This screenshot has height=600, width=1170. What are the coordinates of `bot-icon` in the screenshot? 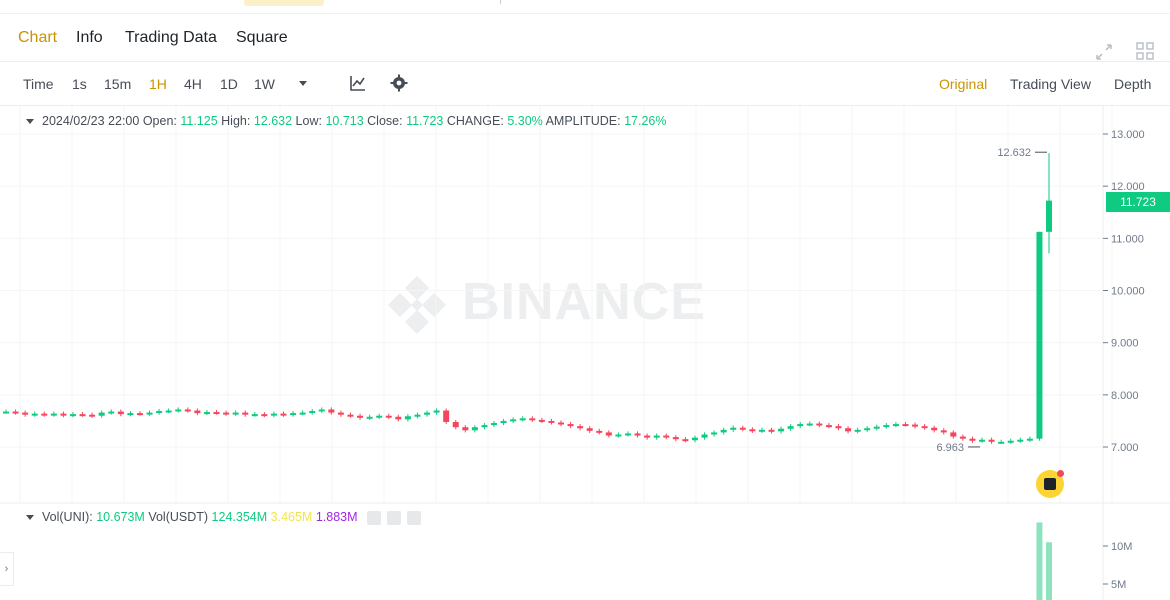 It's located at (1050, 484).